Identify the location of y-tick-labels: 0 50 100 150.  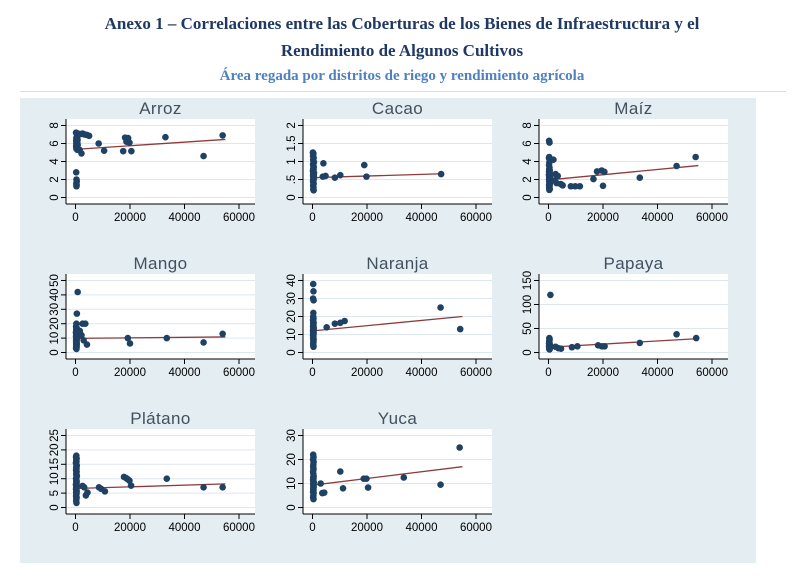
(528, 313).